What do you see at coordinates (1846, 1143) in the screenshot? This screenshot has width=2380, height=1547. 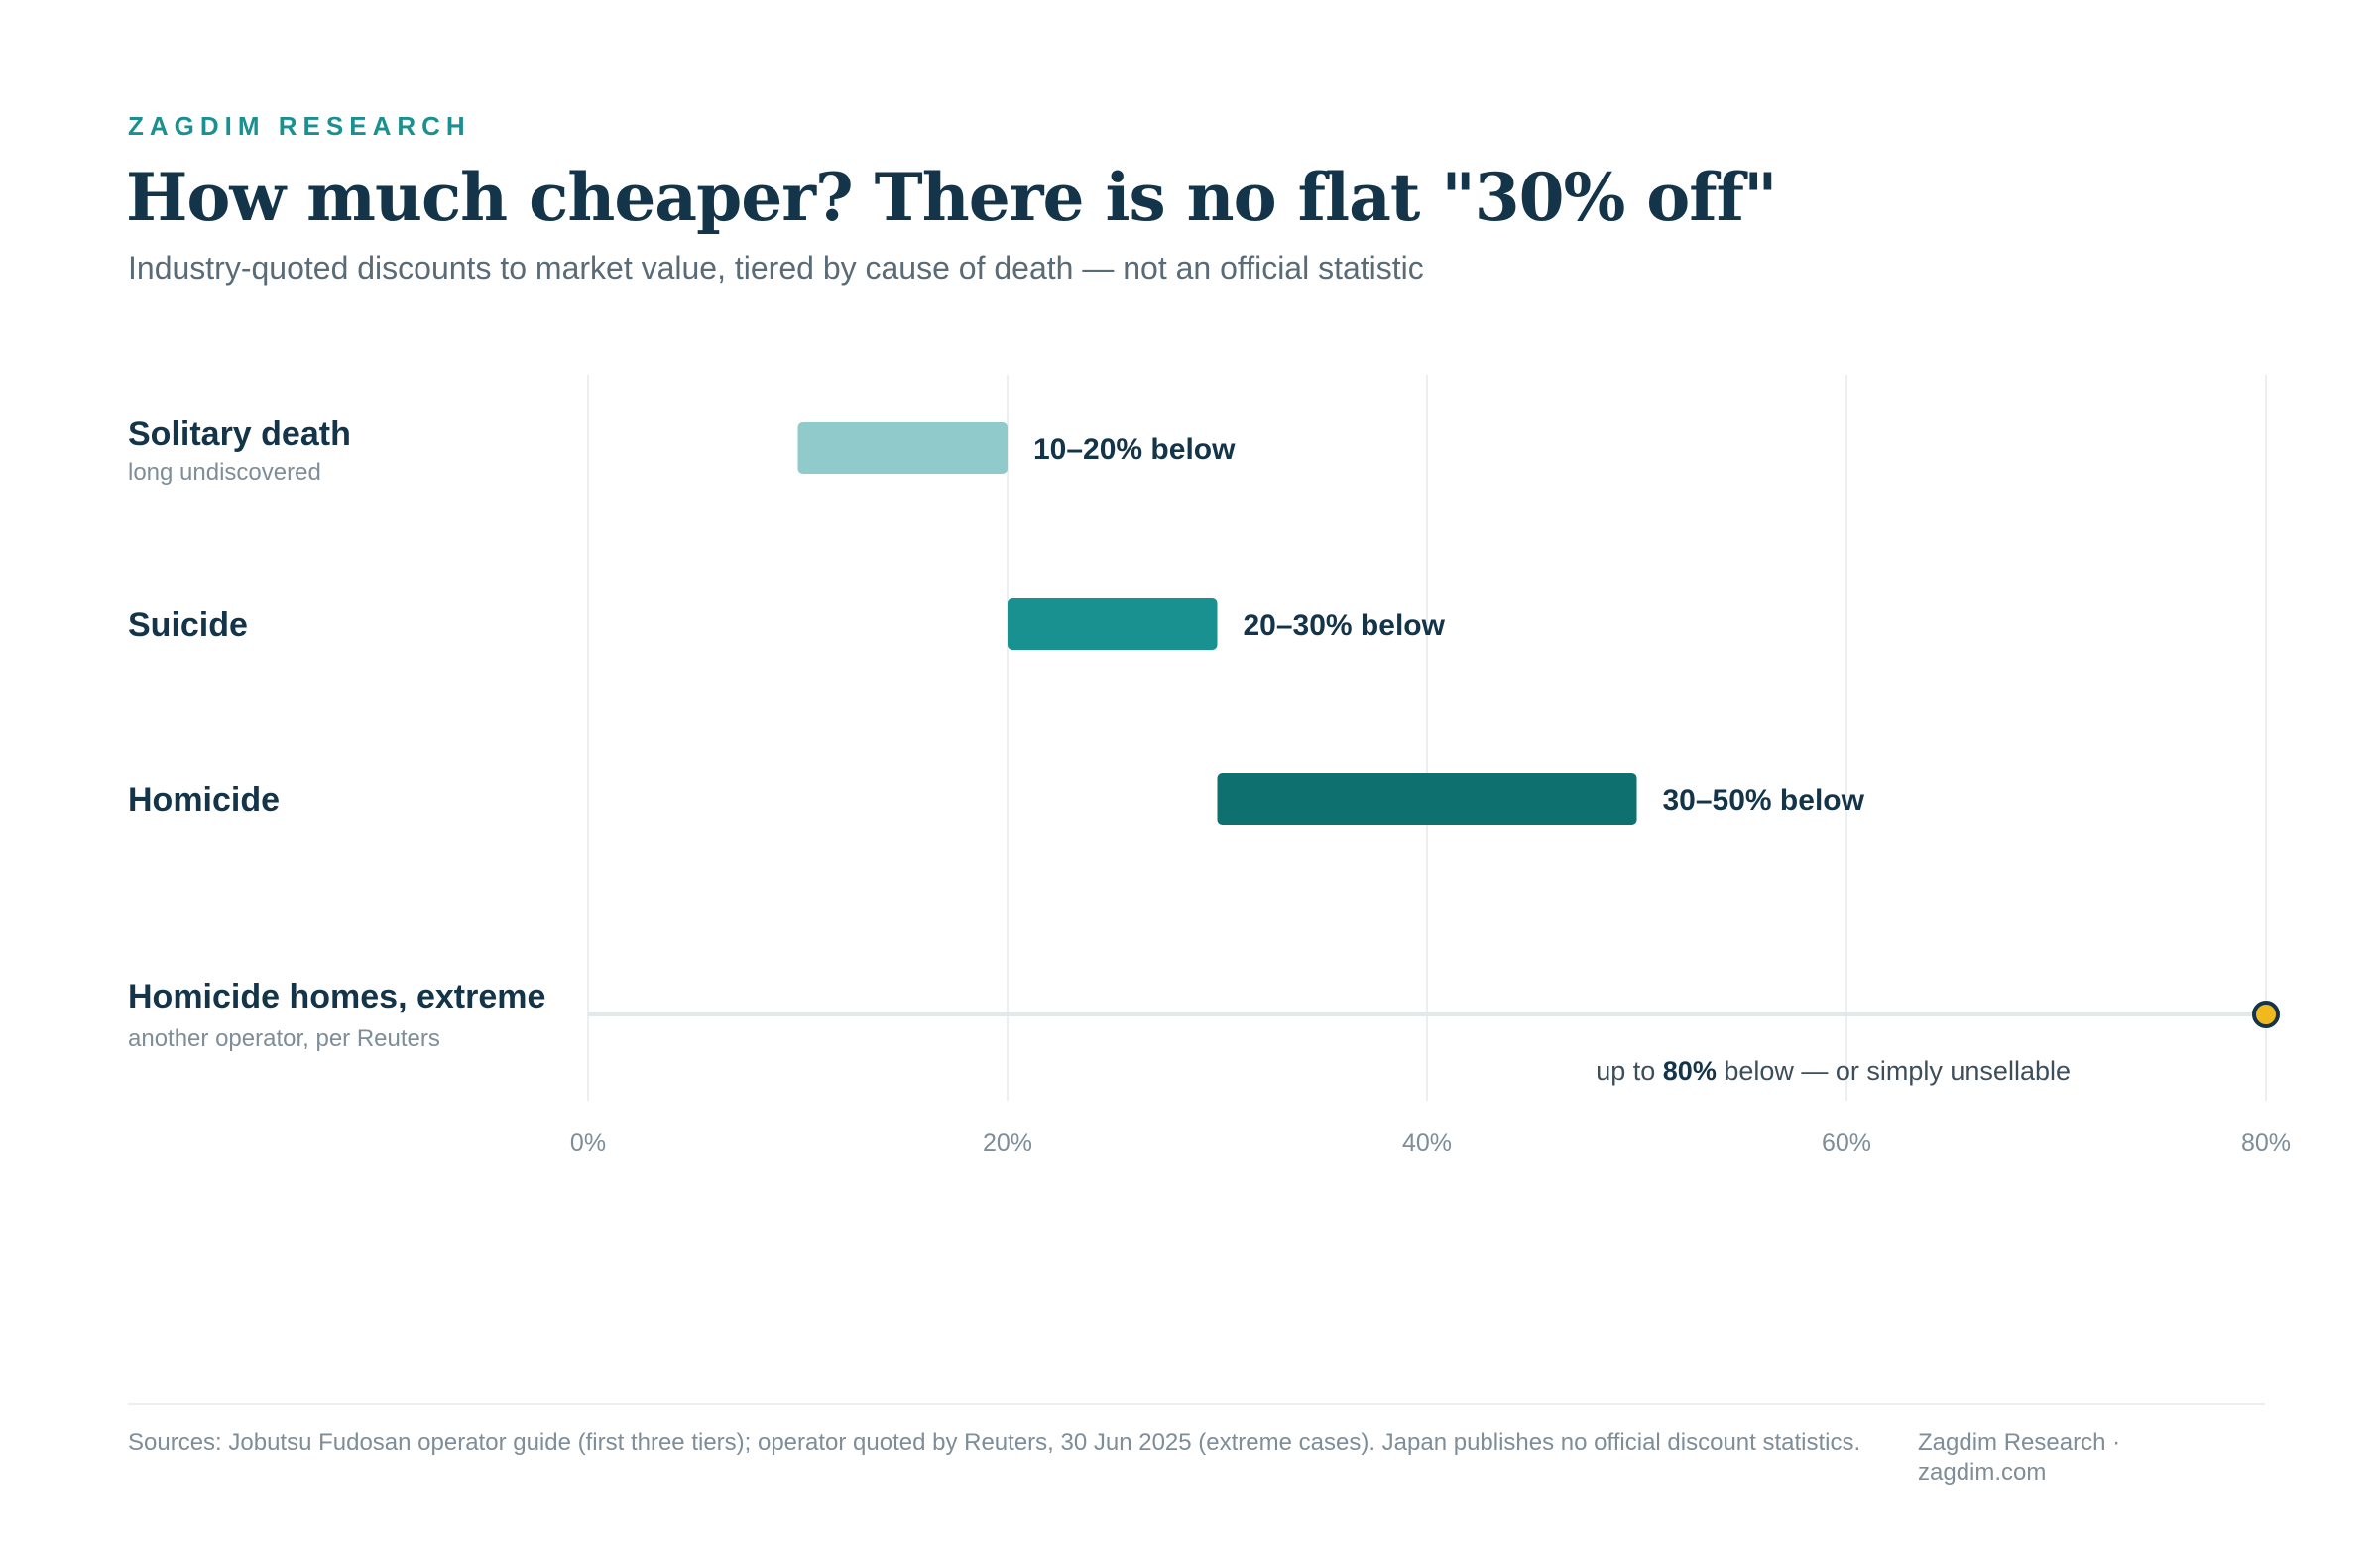 I see `x-tick-label: 60%` at bounding box center [1846, 1143].